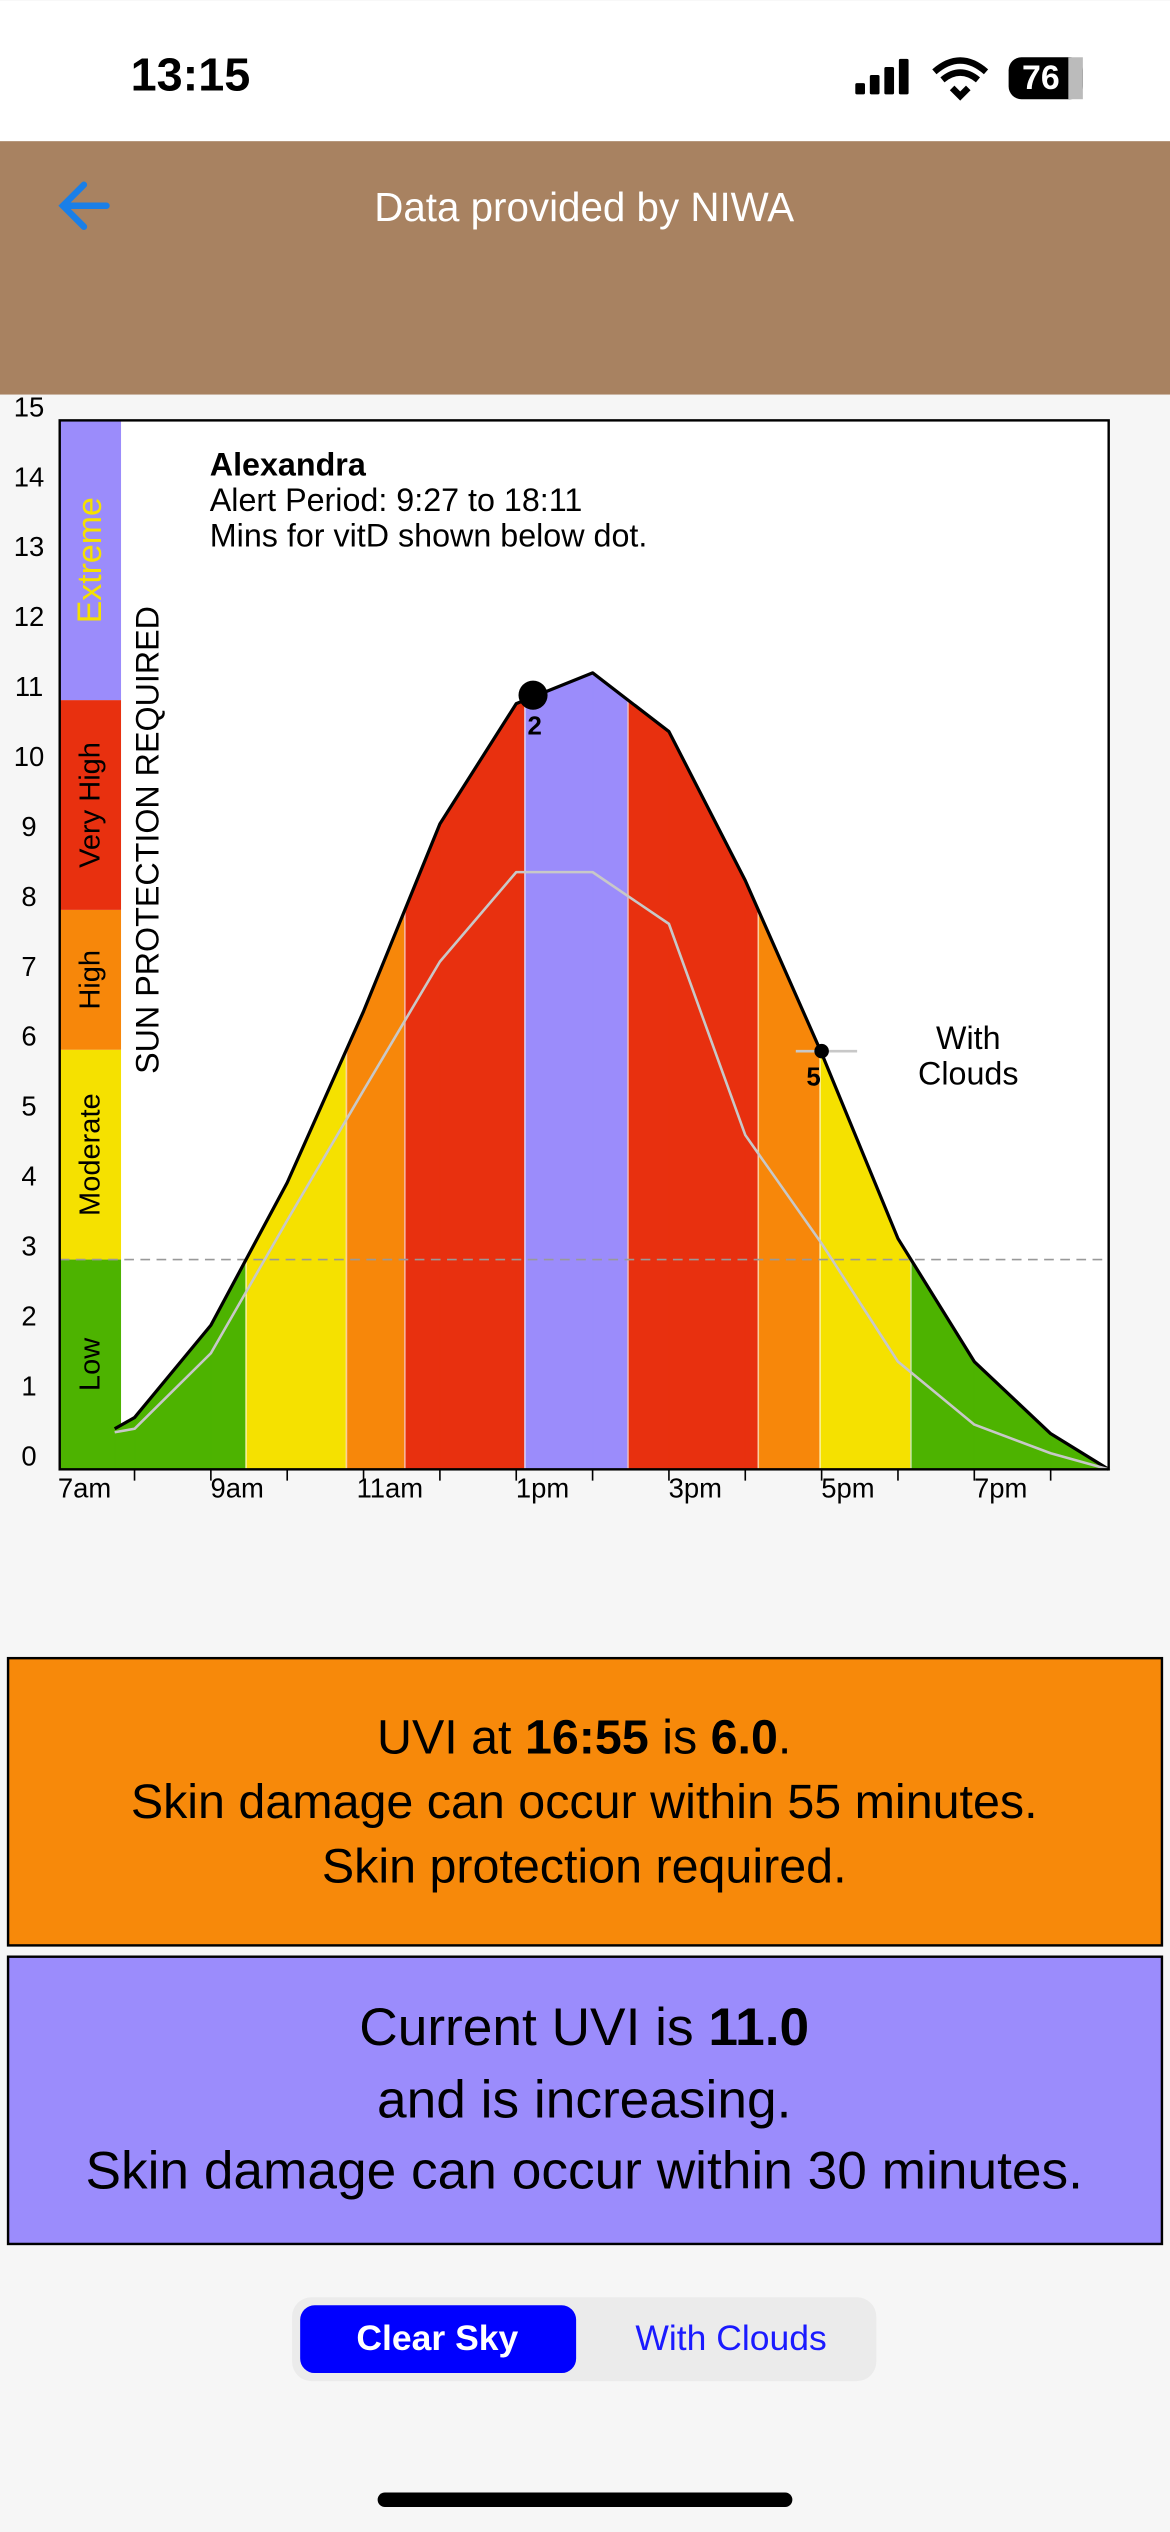 The width and height of the screenshot is (1170, 2532). I want to click on level-label: Moderate, so click(91, 1154).